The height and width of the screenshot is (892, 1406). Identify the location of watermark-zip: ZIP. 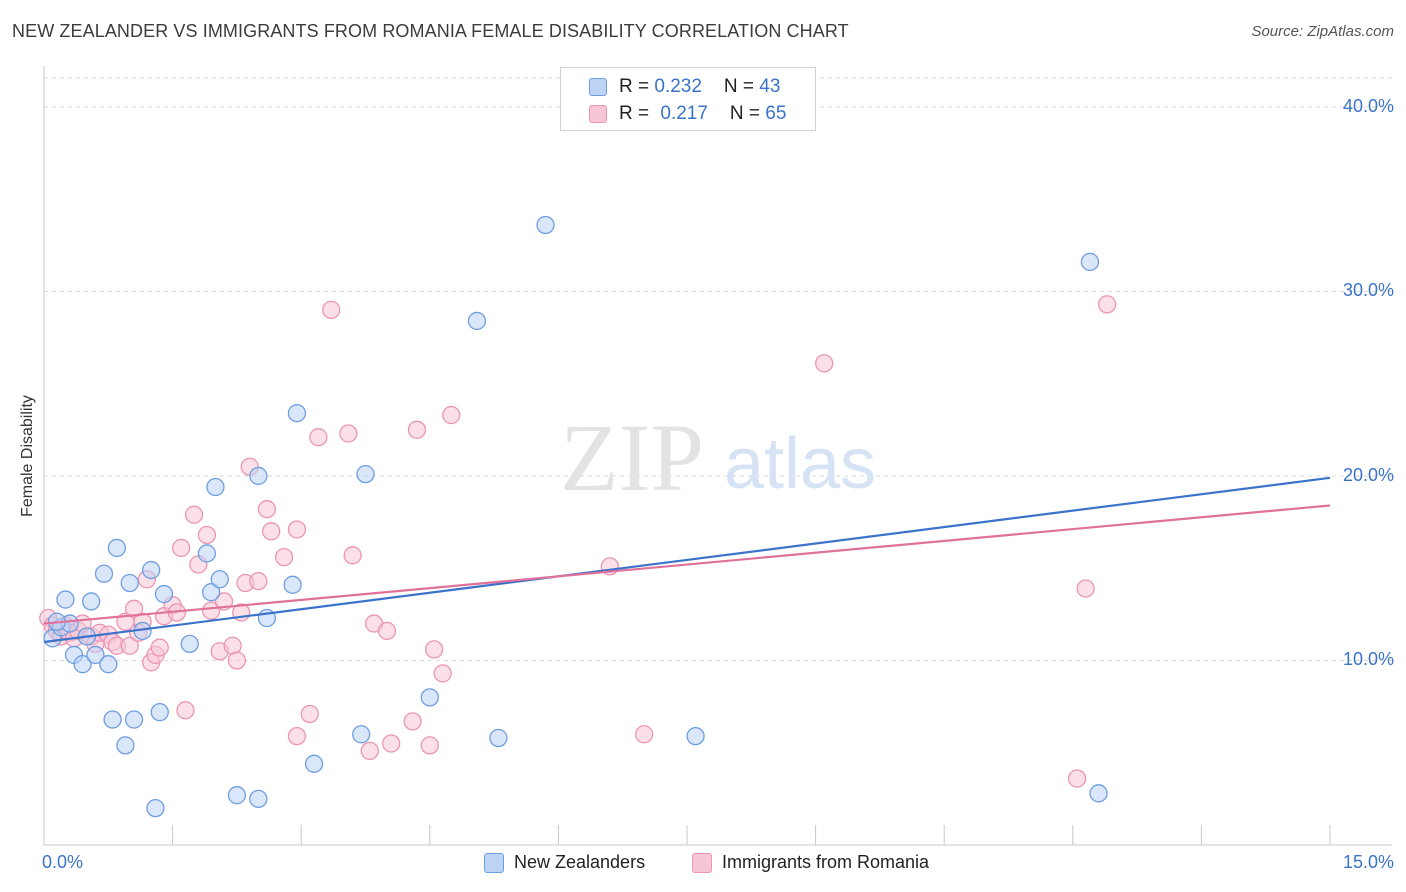
(632, 457).